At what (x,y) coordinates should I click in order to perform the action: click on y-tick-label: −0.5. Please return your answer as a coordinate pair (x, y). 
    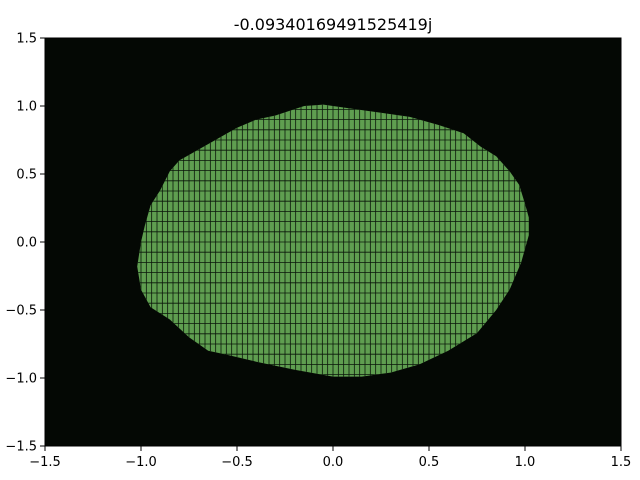
    Looking at the image, I should click on (21, 311).